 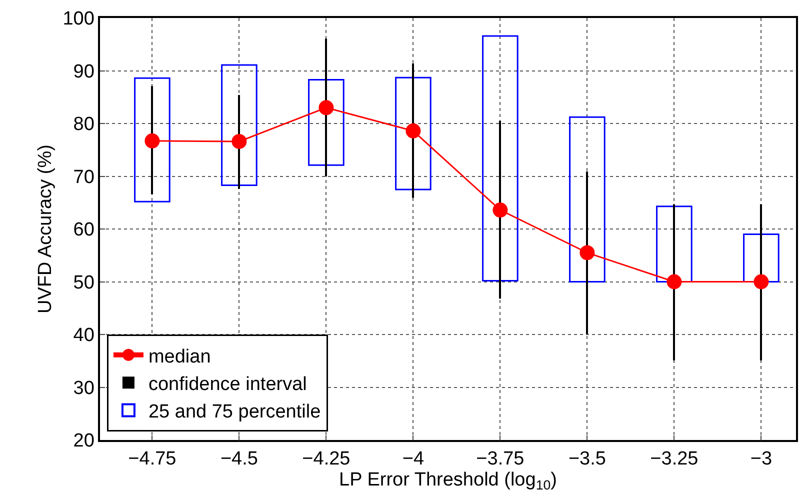 I want to click on y-axis-title: UVFD Accuracy (%), so click(x=45, y=229).